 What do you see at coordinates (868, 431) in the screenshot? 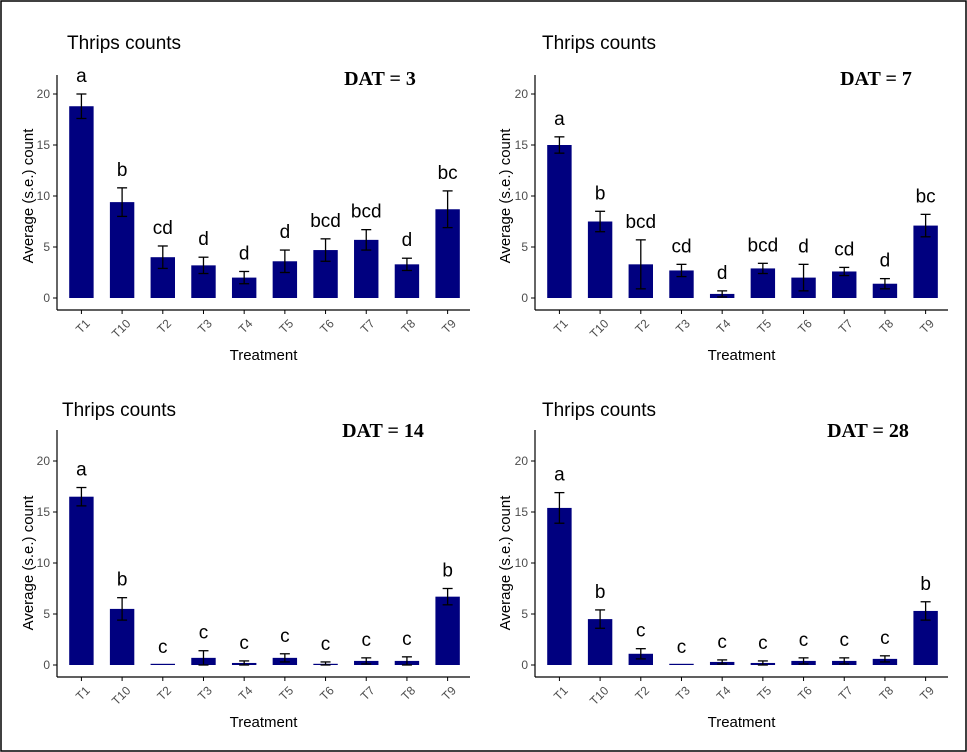
I see `panel-label: DAT = 28` at bounding box center [868, 431].